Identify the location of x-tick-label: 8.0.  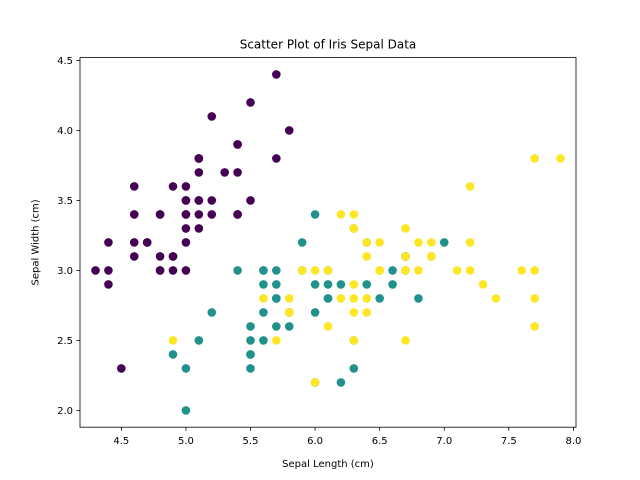
(573, 441).